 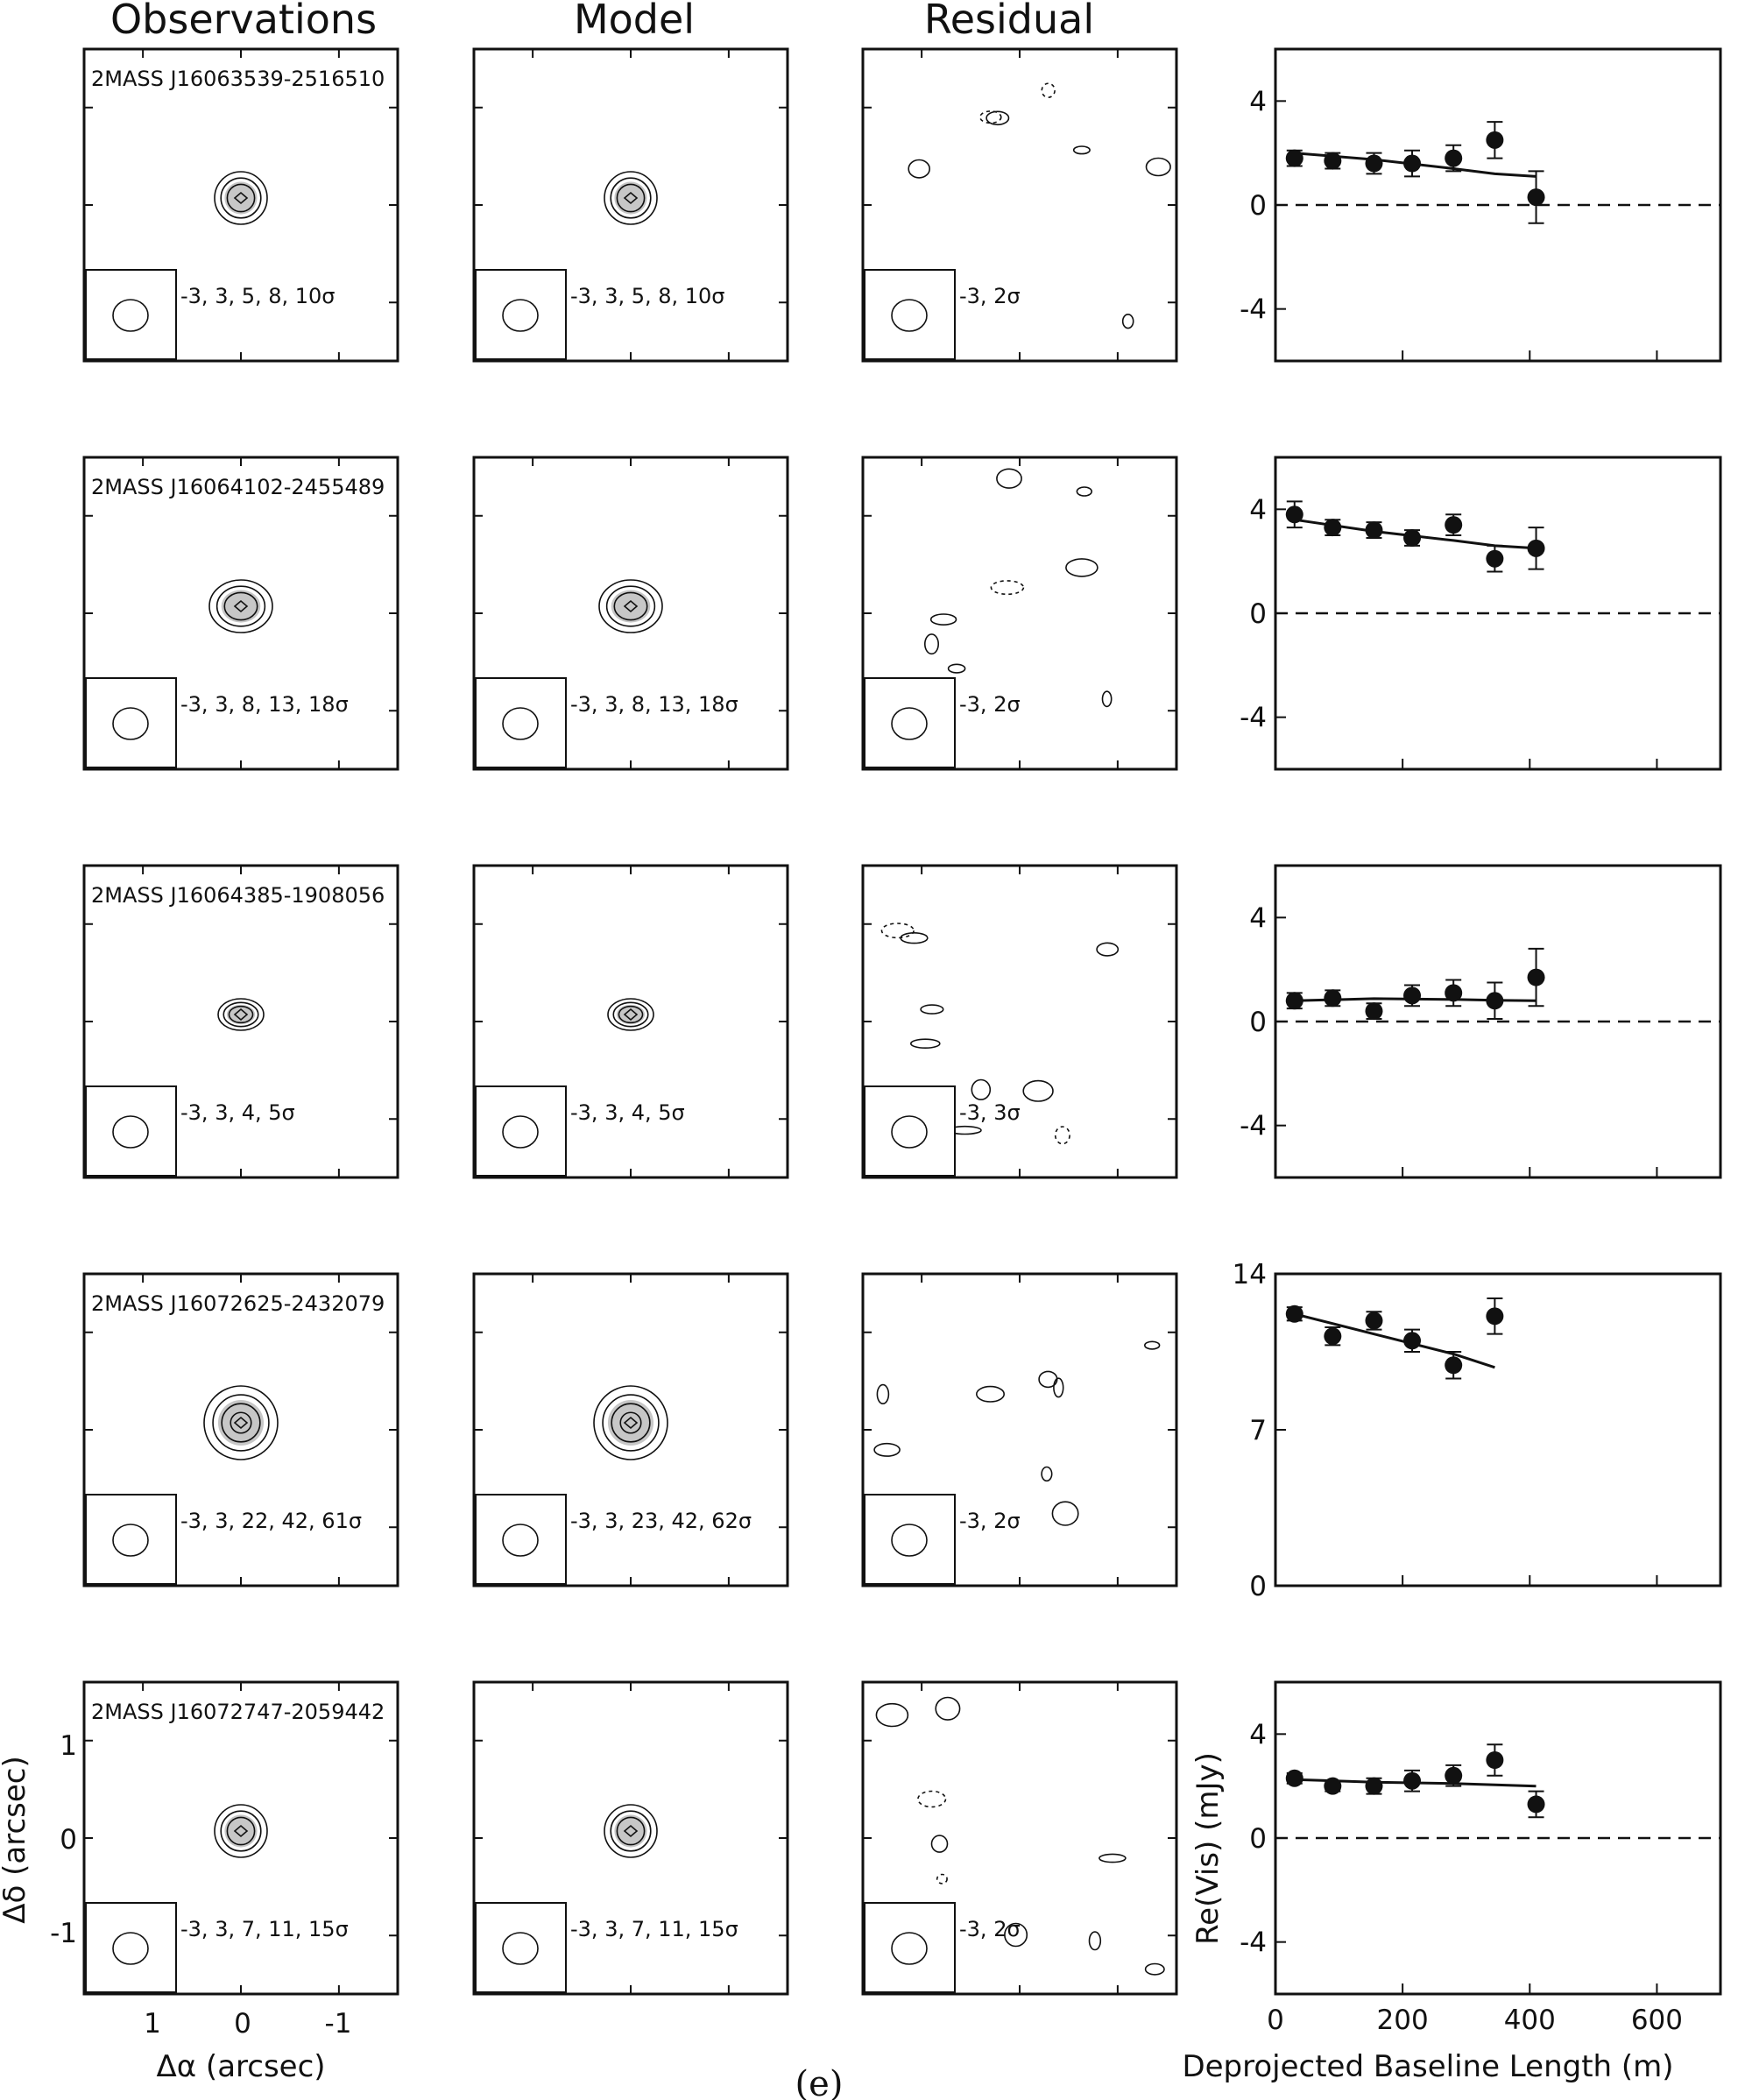 What do you see at coordinates (271, 1521) in the screenshot?
I see `obs-contour-levels: -3, 3, 22, 42, 61σ` at bounding box center [271, 1521].